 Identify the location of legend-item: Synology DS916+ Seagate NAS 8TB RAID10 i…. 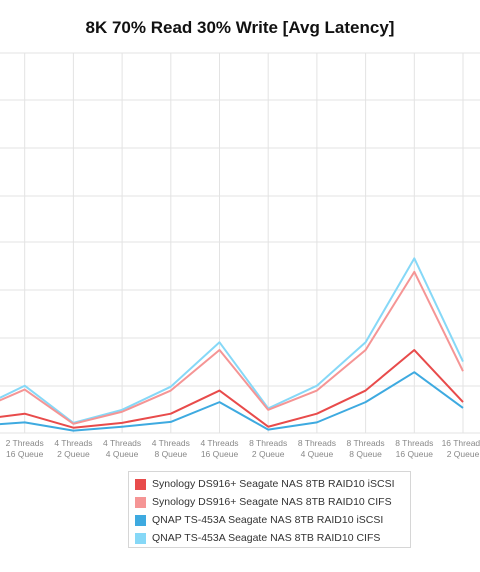
(269, 484).